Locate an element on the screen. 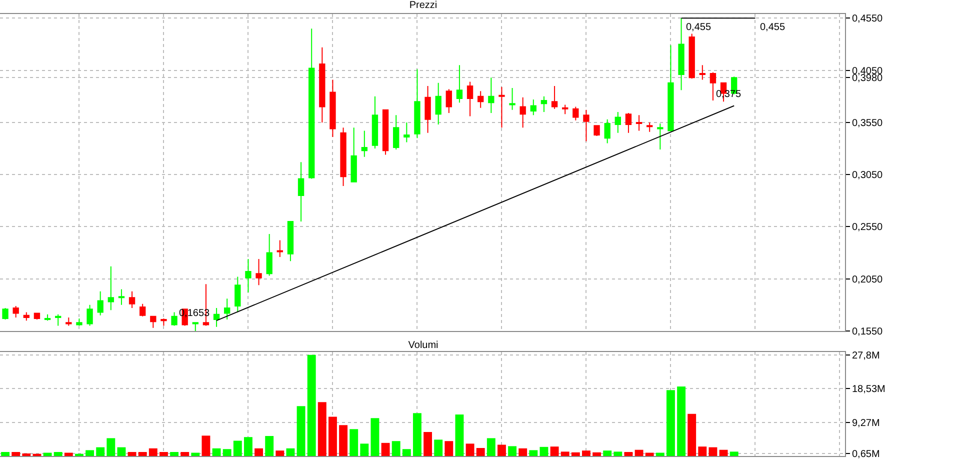 Image resolution: width=962 pixels, height=462 pixels. y-tick-label: 0,4550 is located at coordinates (868, 19).